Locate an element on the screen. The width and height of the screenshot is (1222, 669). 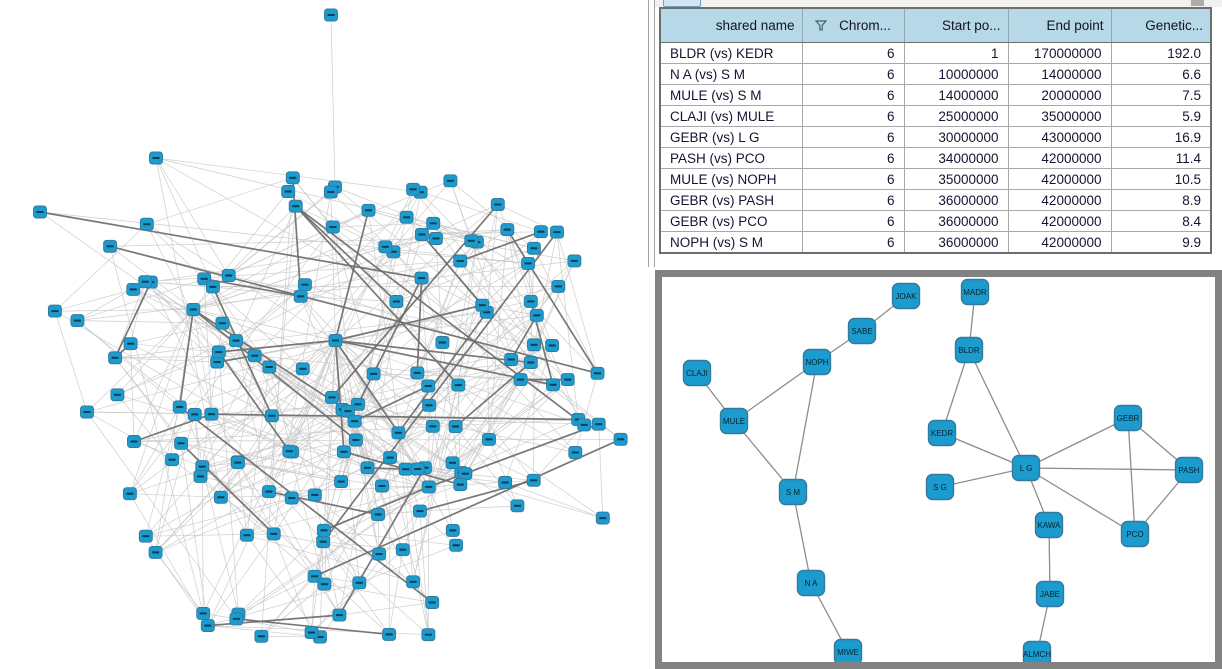
table-cell: MULE (vs) NOPH is located at coordinates (731, 179).